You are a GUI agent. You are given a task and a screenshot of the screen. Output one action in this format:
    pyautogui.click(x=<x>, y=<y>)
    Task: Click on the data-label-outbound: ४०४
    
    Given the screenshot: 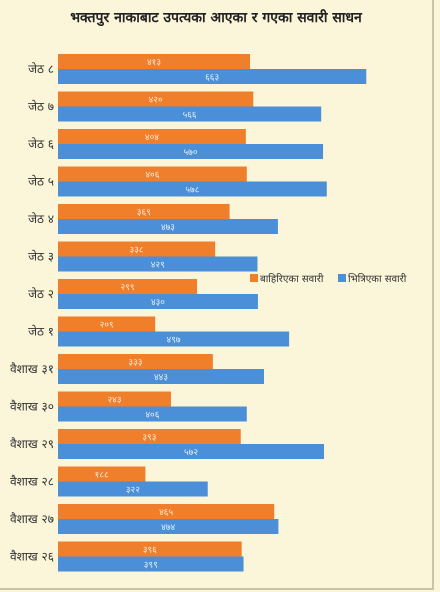 What is the action you would take?
    pyautogui.click(x=152, y=138)
    